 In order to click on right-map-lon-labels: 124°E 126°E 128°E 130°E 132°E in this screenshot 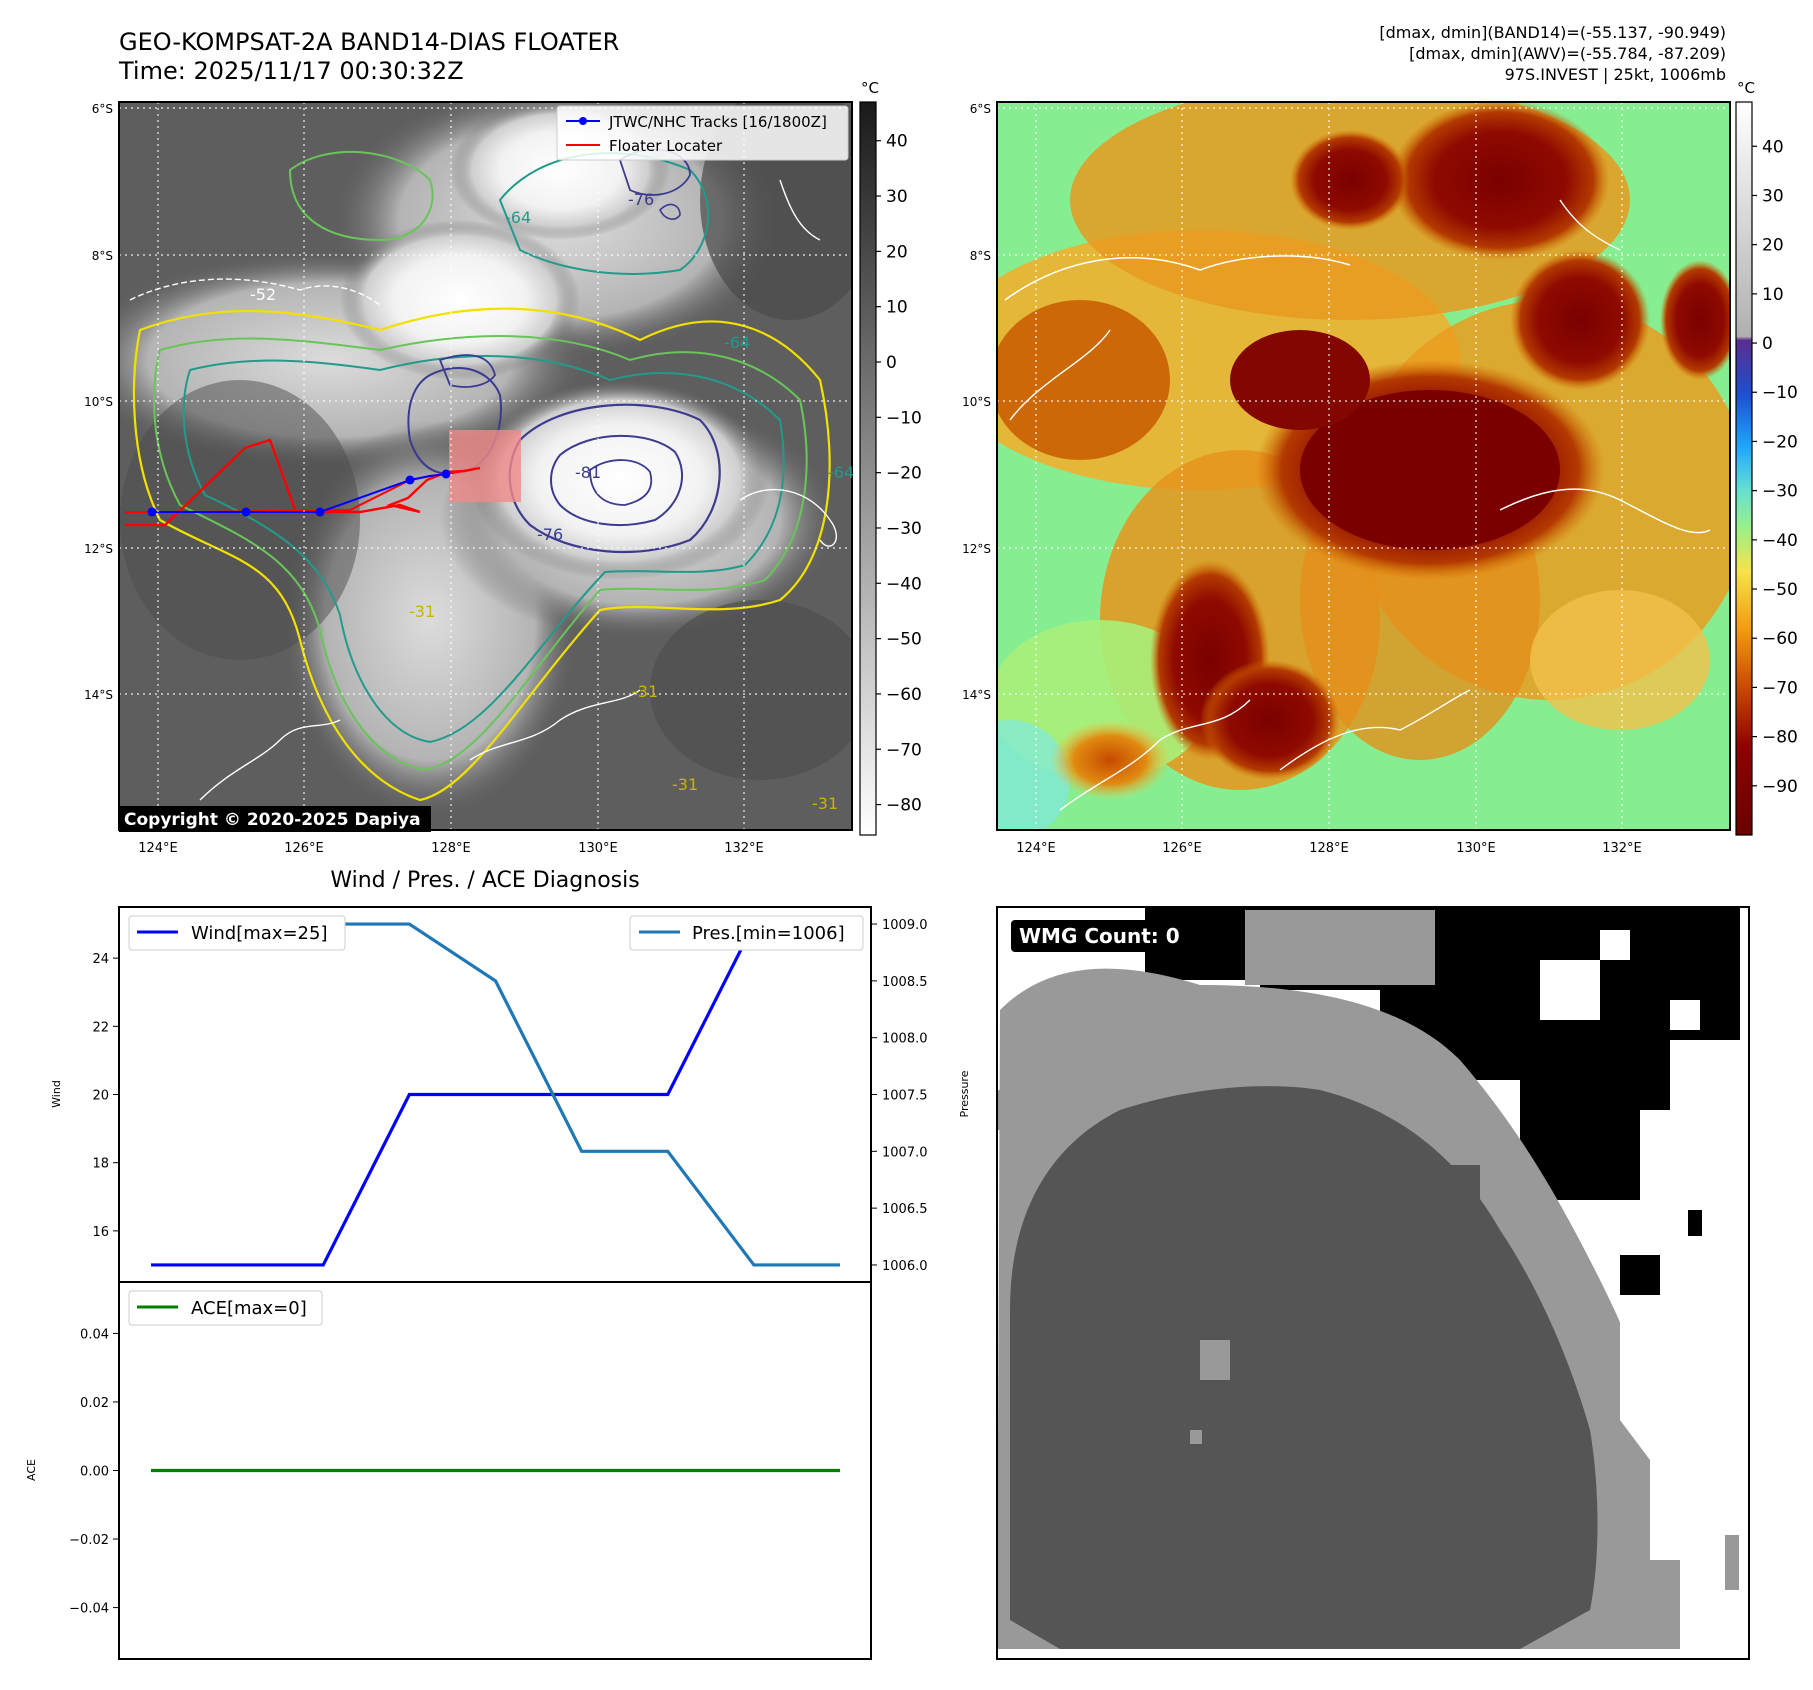, I will do `click(1329, 848)`.